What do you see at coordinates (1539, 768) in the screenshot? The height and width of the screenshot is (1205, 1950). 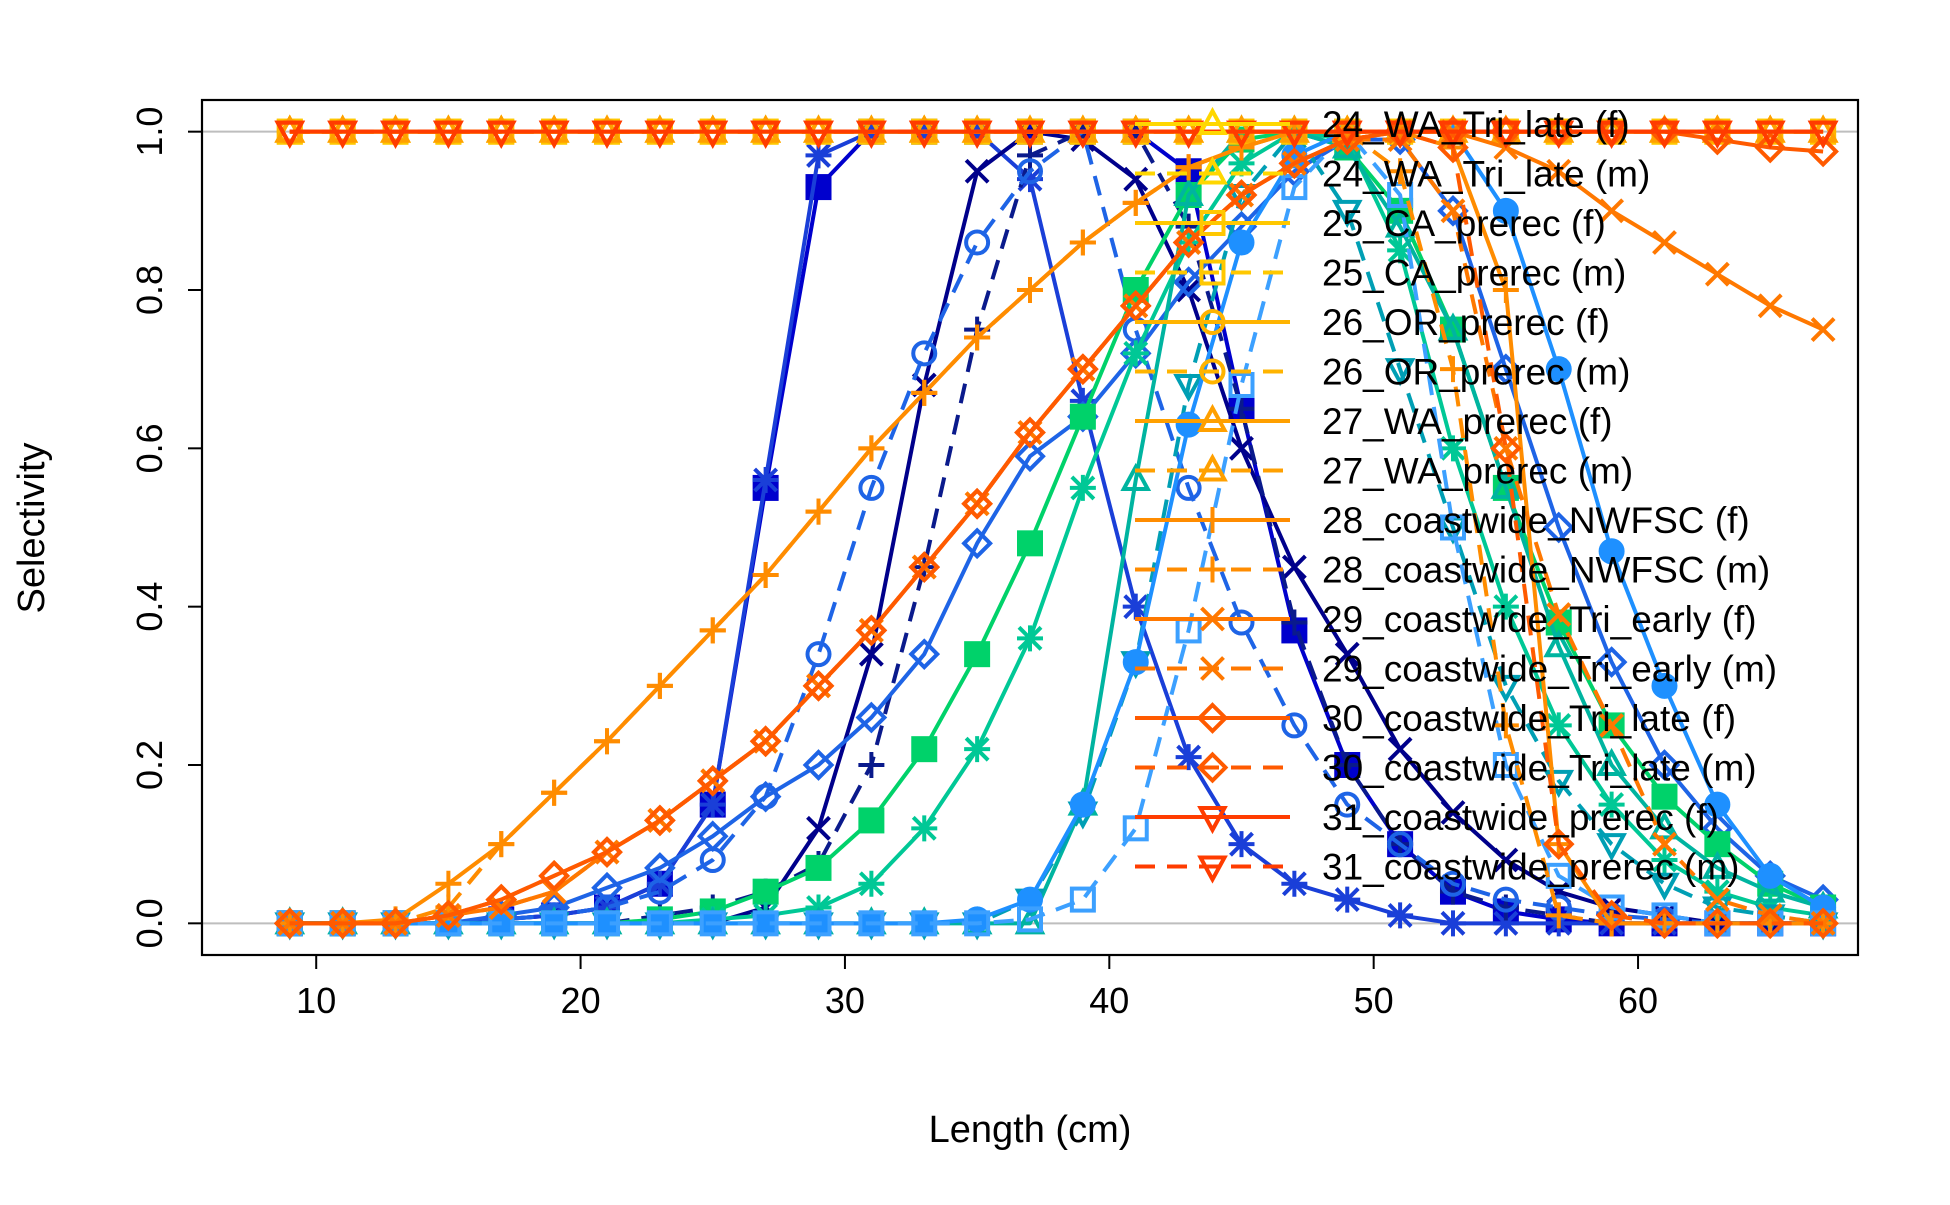 I see `legend-label: 30_coastwide_Tri_late (m)` at bounding box center [1539, 768].